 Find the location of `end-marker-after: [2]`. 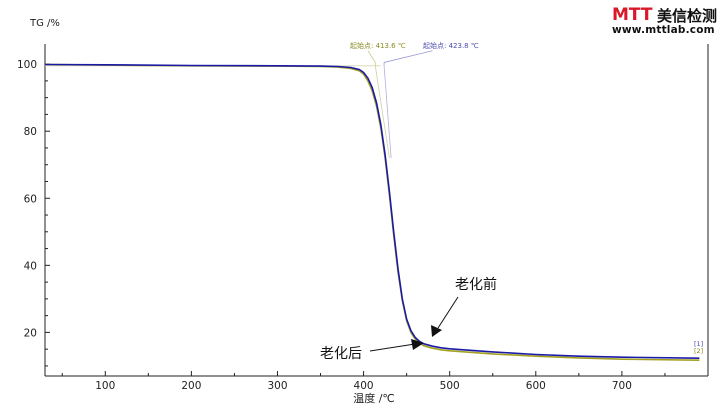

end-marker-after: [2] is located at coordinates (698, 351).